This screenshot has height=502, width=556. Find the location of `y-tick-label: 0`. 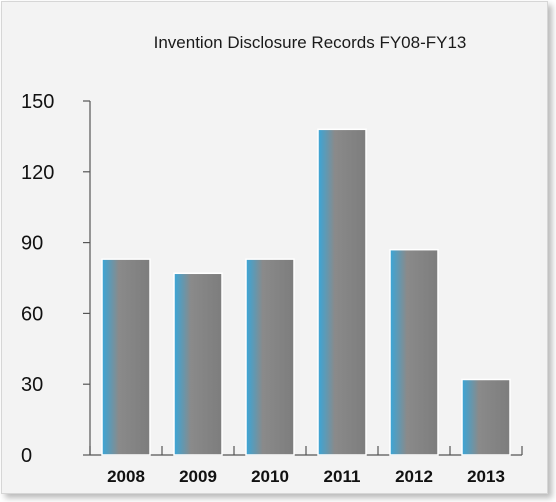

y-tick-label: 0 is located at coordinates (26, 456).